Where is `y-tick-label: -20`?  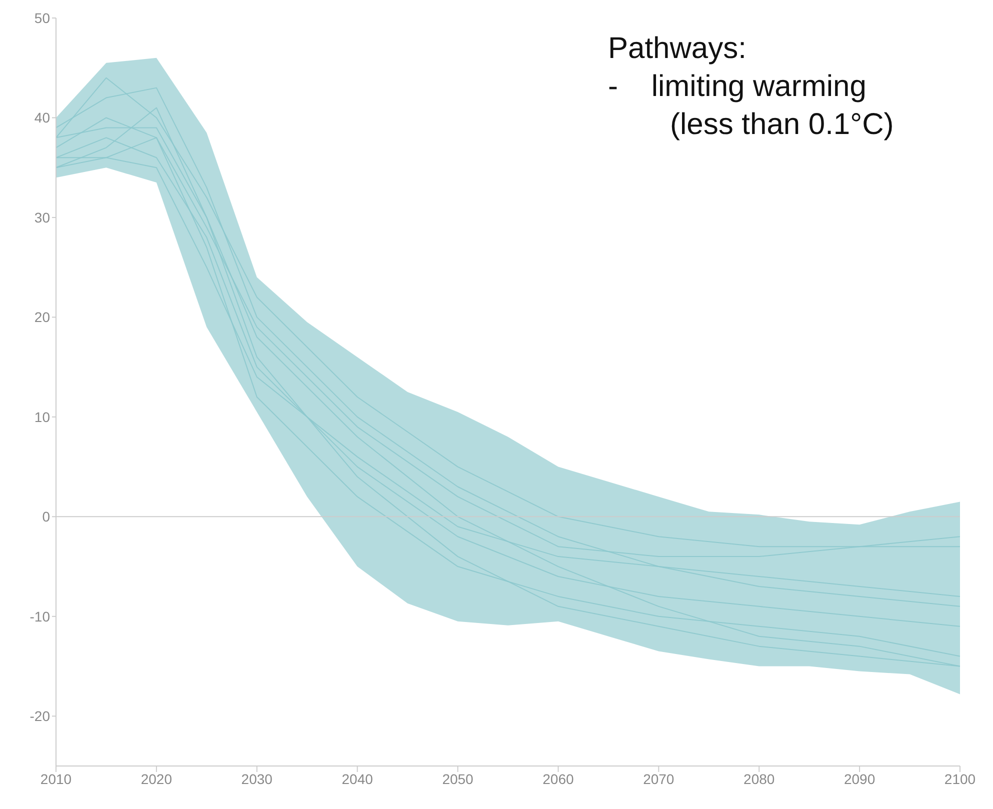 y-tick-label: -20 is located at coordinates (40, 716).